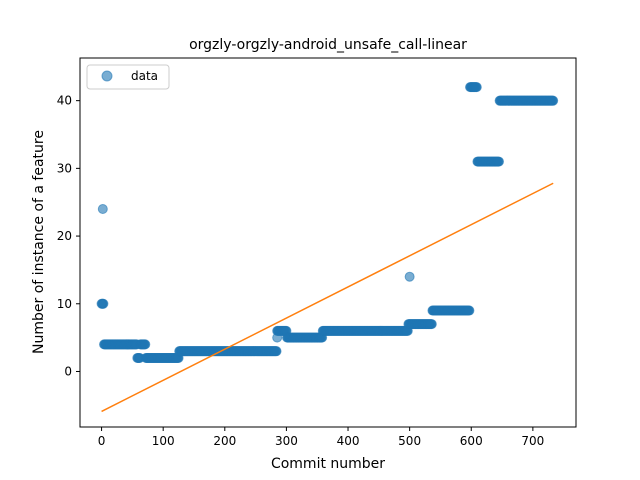 This screenshot has width=640, height=480. I want to click on legend-marker, so click(107, 76).